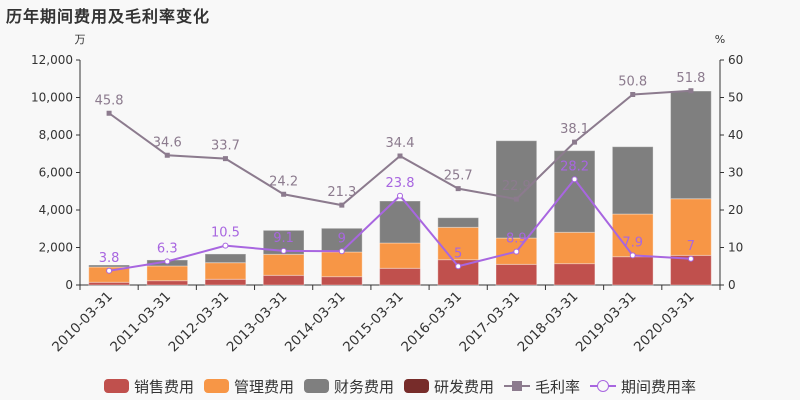 The width and height of the screenshot is (800, 400). Describe the element at coordinates (109, 100) in the screenshot. I see `data-label: 45.8` at that location.